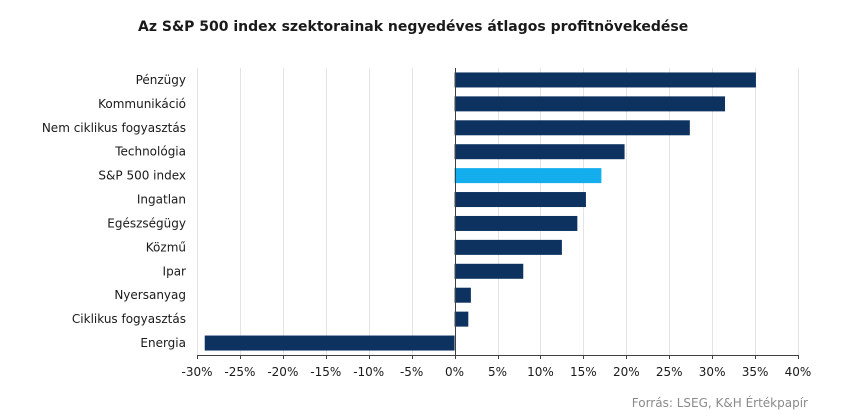 Image resolution: width=850 pixels, height=416 pixels. What do you see at coordinates (161, 200) in the screenshot?
I see `category-label: Ingatlan` at bounding box center [161, 200].